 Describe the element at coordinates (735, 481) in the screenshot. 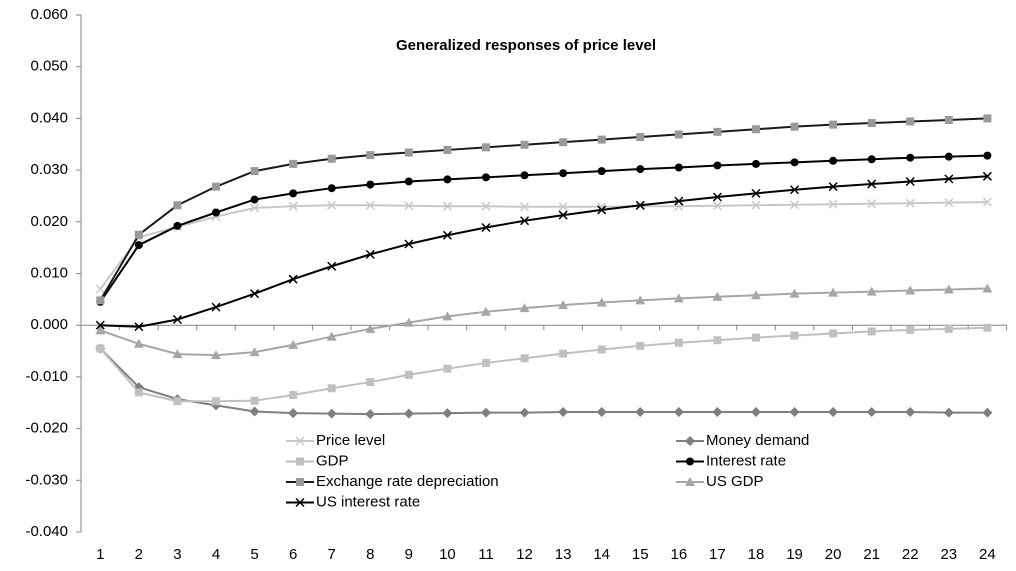

I see `legend-label: US GDP` at that location.